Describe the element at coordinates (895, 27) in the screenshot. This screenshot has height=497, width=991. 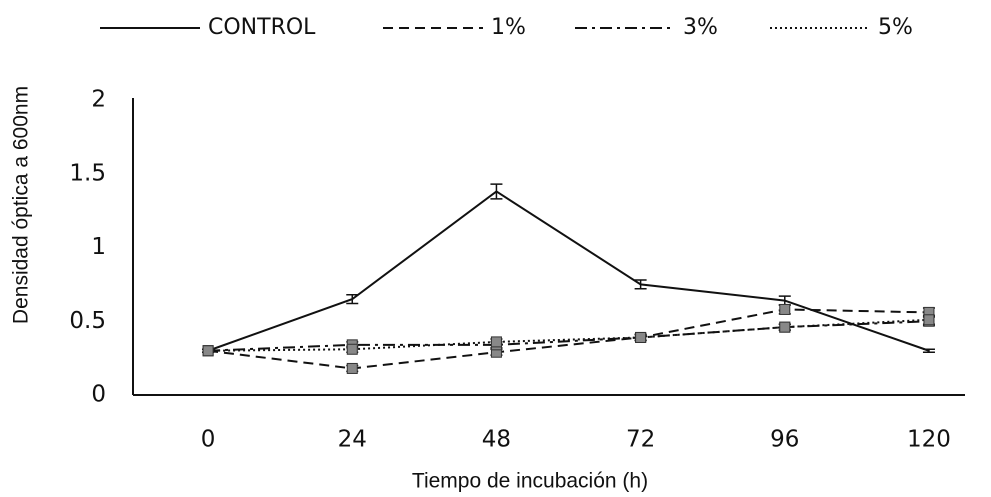
I see `legend-label: 5%` at that location.